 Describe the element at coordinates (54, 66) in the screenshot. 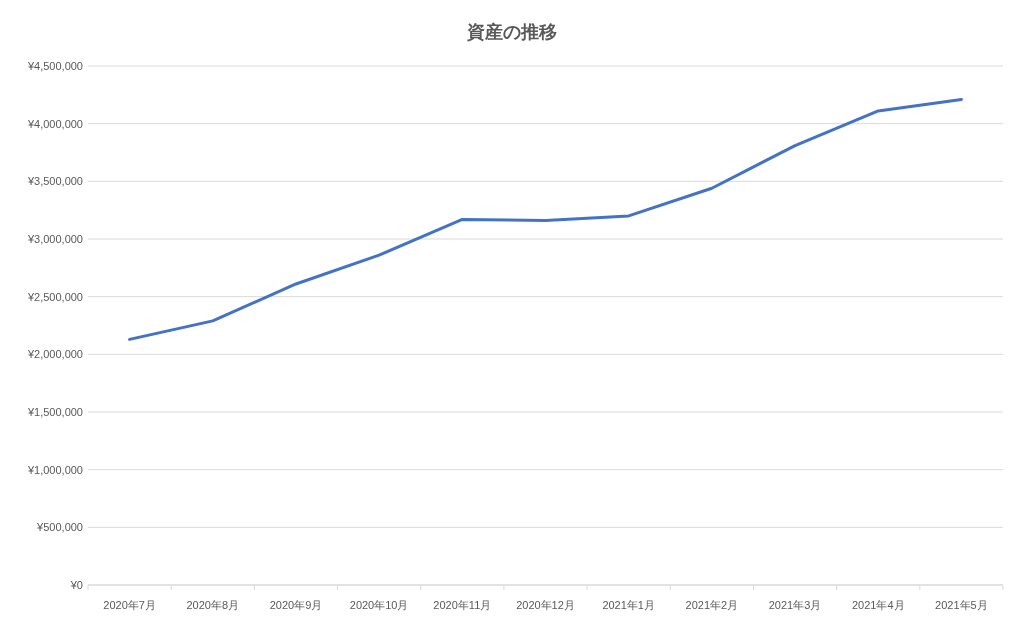

I see `y-tick-label: ¥4,500,000` at that location.